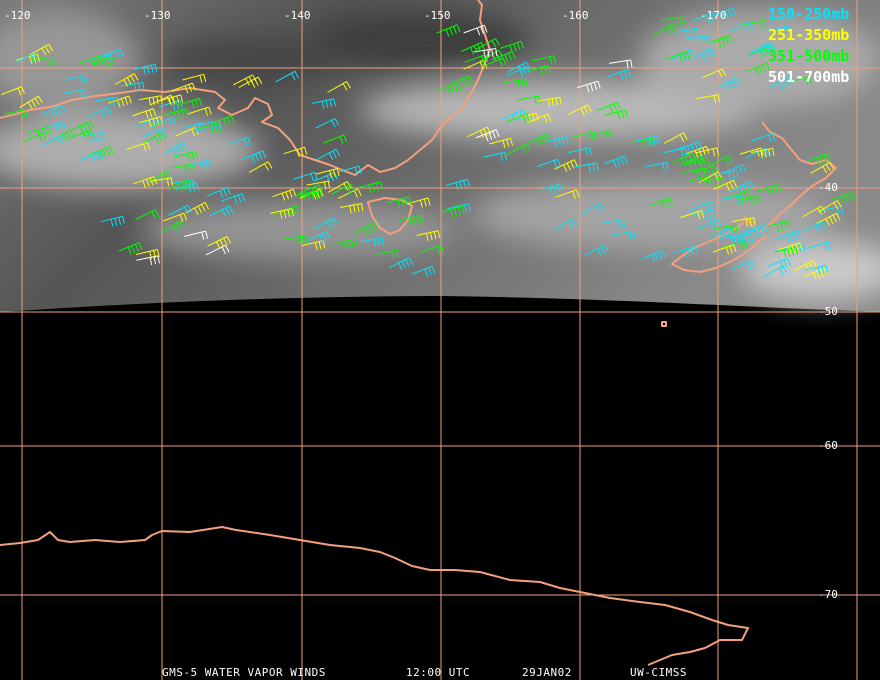 The width and height of the screenshot is (880, 680). I want to click on lon-label-170: -170, so click(713, 15).